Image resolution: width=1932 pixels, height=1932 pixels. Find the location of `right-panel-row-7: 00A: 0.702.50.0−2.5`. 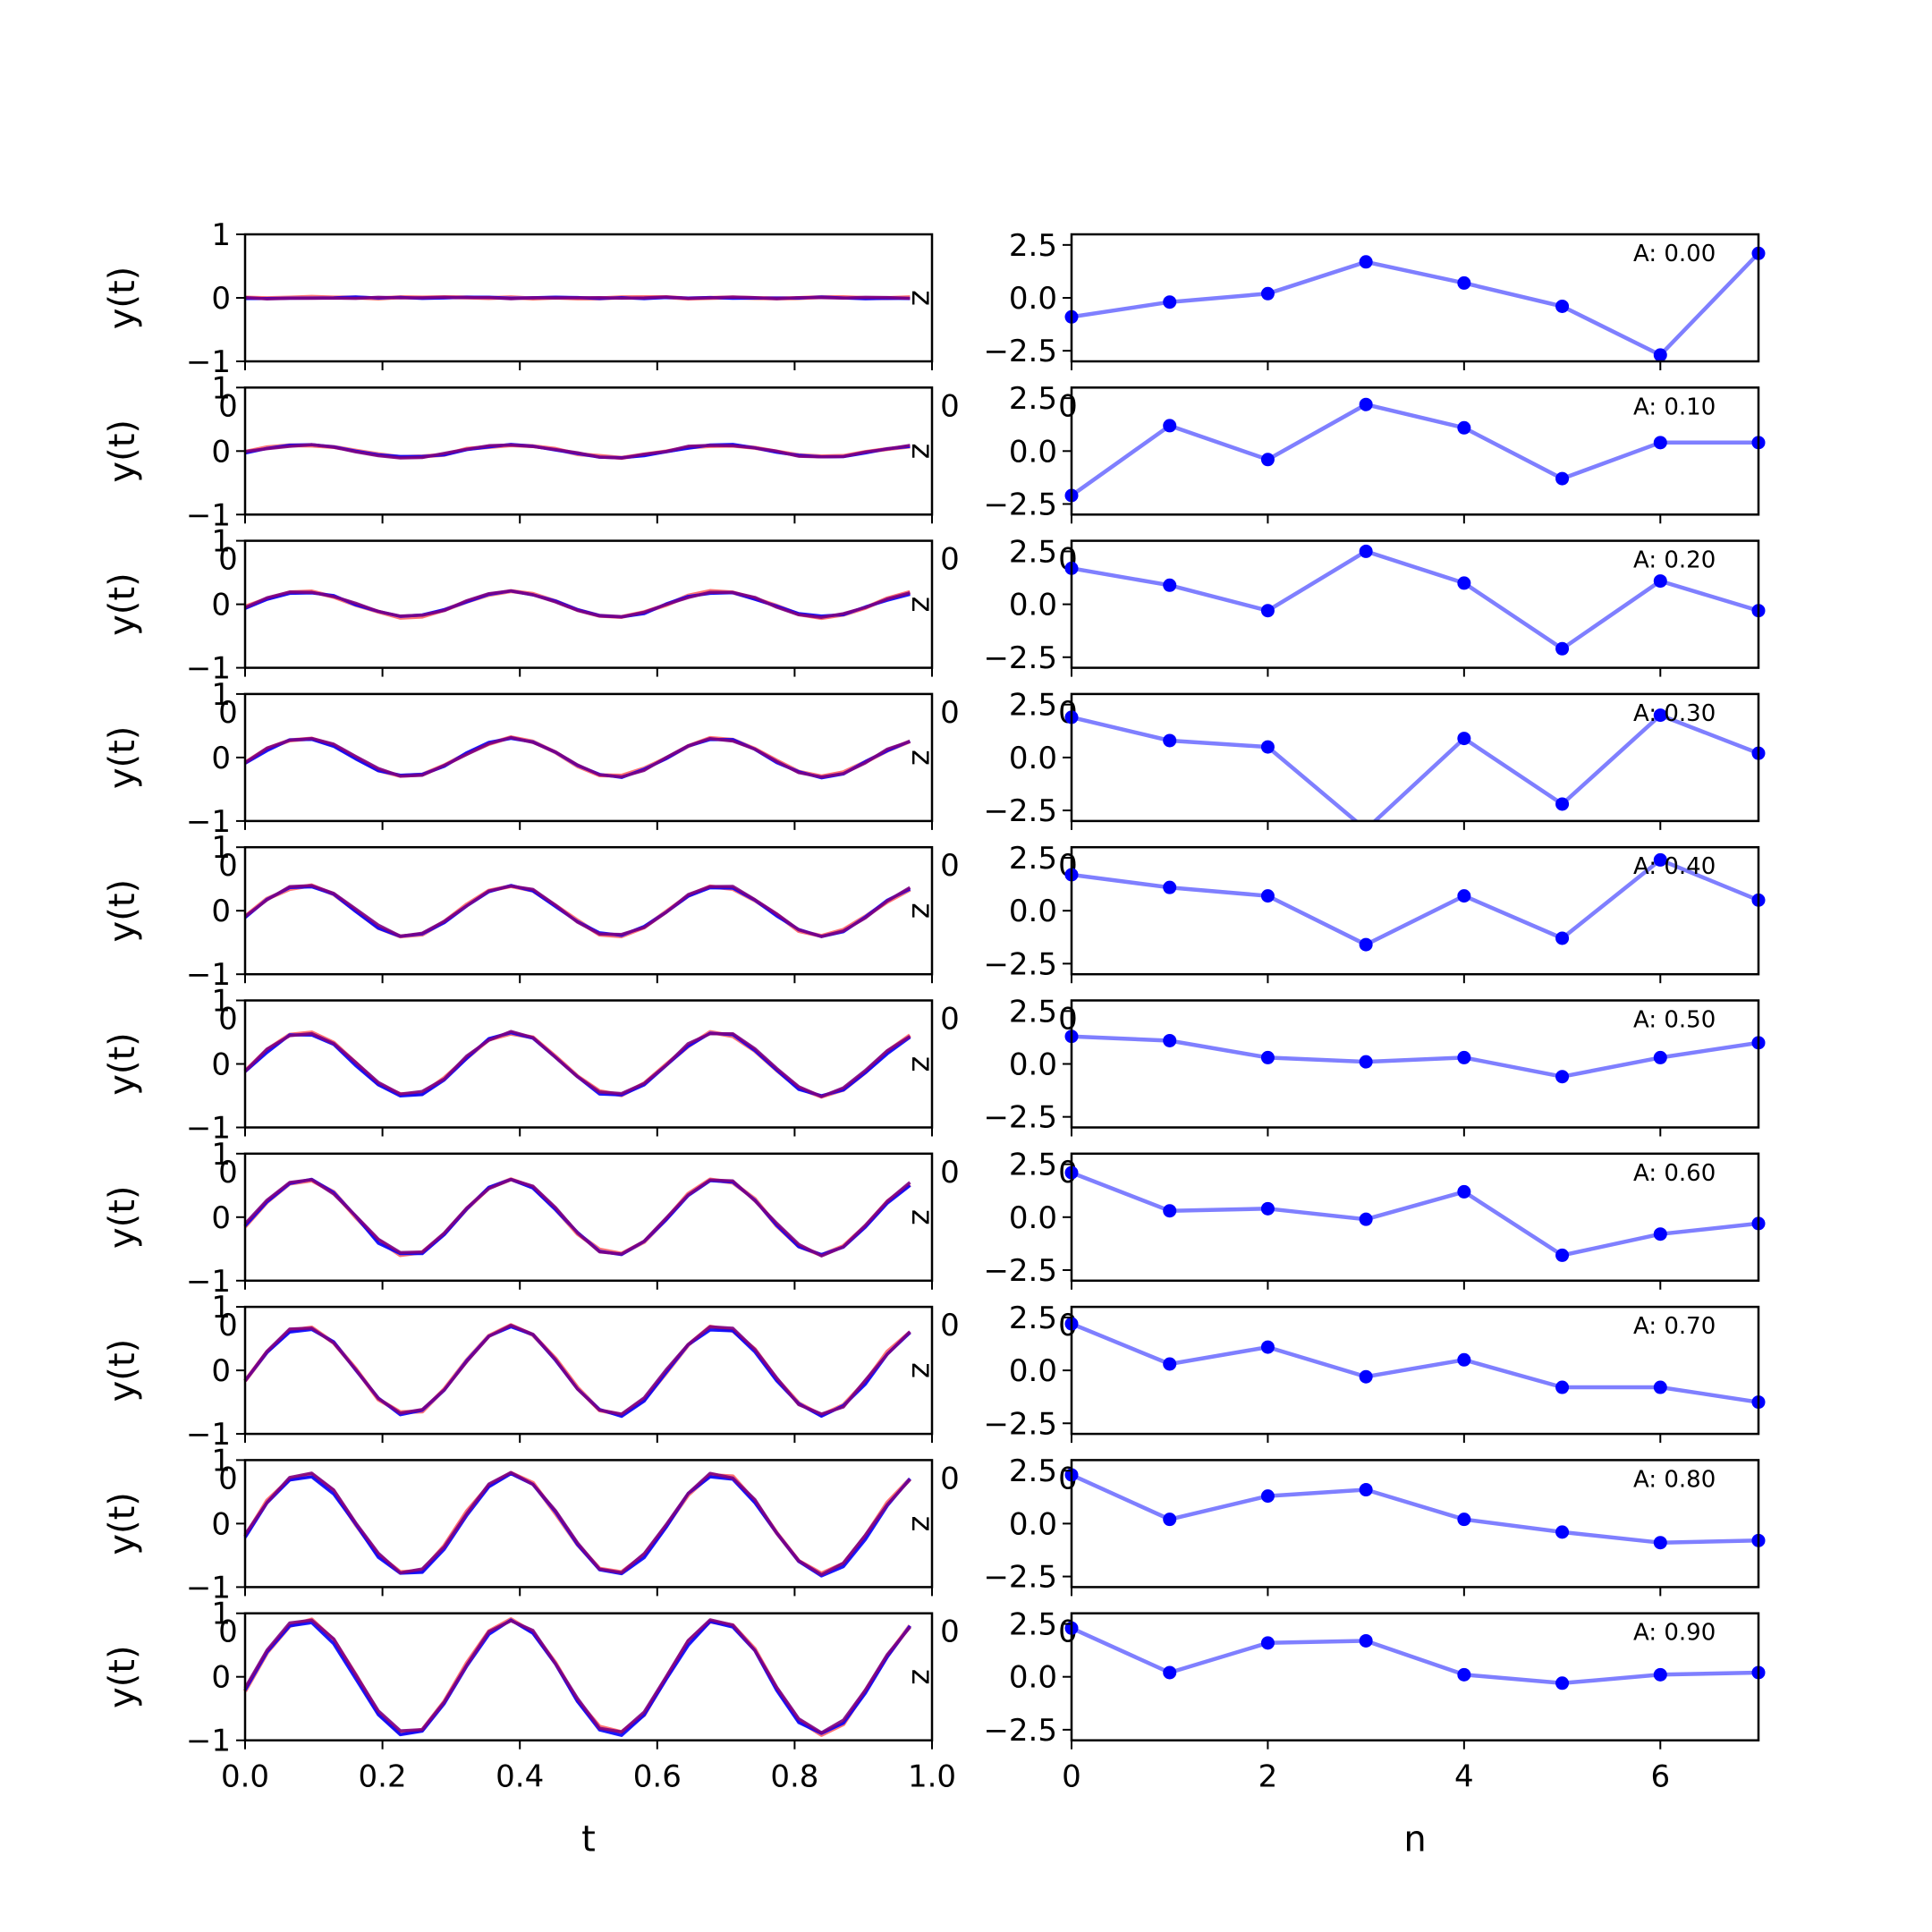

right-panel-row-7: 00A: 0.702.50.0−2.5 is located at coordinates (1353, 1372).